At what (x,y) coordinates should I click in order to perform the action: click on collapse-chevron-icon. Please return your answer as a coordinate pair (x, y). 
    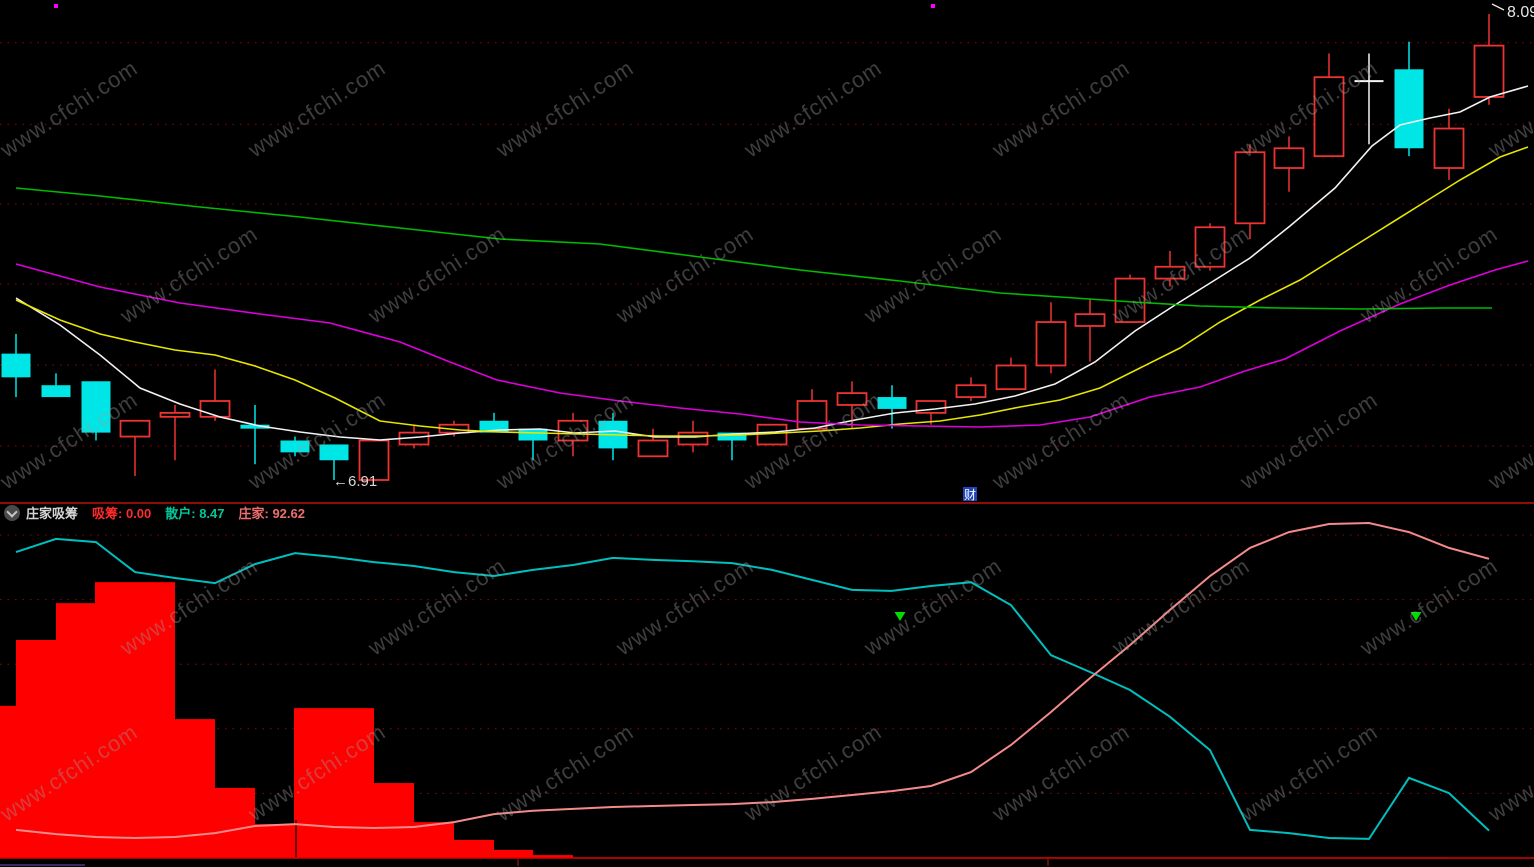
    Looking at the image, I should click on (12, 512).